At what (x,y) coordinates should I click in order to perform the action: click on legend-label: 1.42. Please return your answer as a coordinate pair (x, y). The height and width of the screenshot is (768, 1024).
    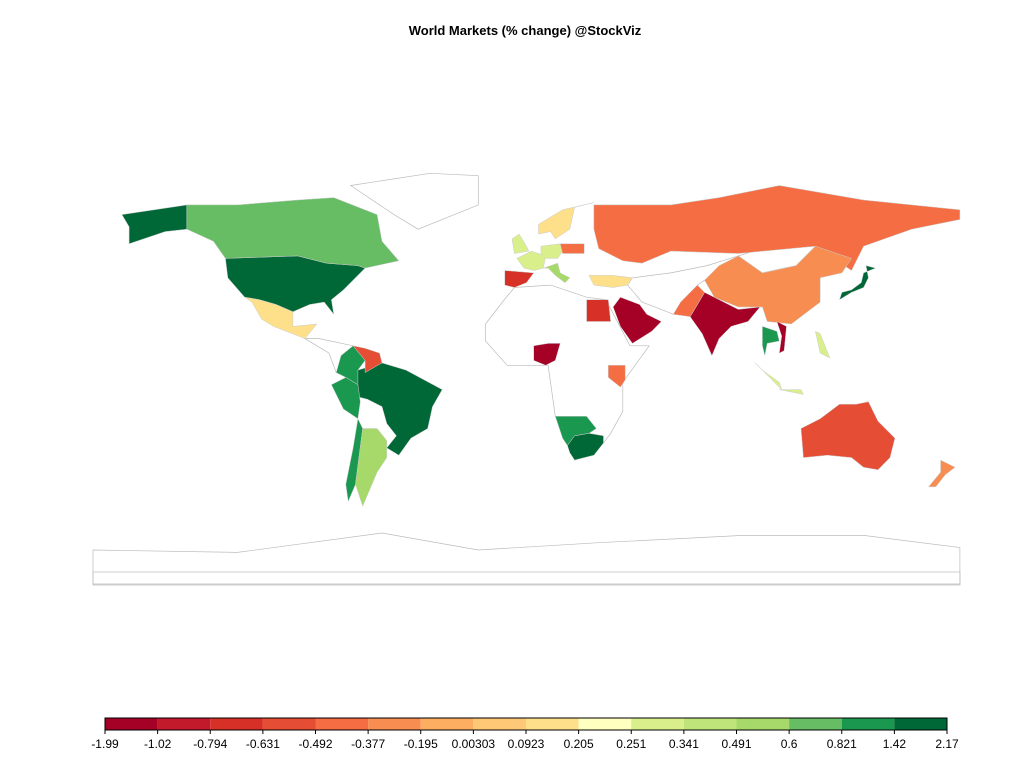
    Looking at the image, I should click on (895, 744).